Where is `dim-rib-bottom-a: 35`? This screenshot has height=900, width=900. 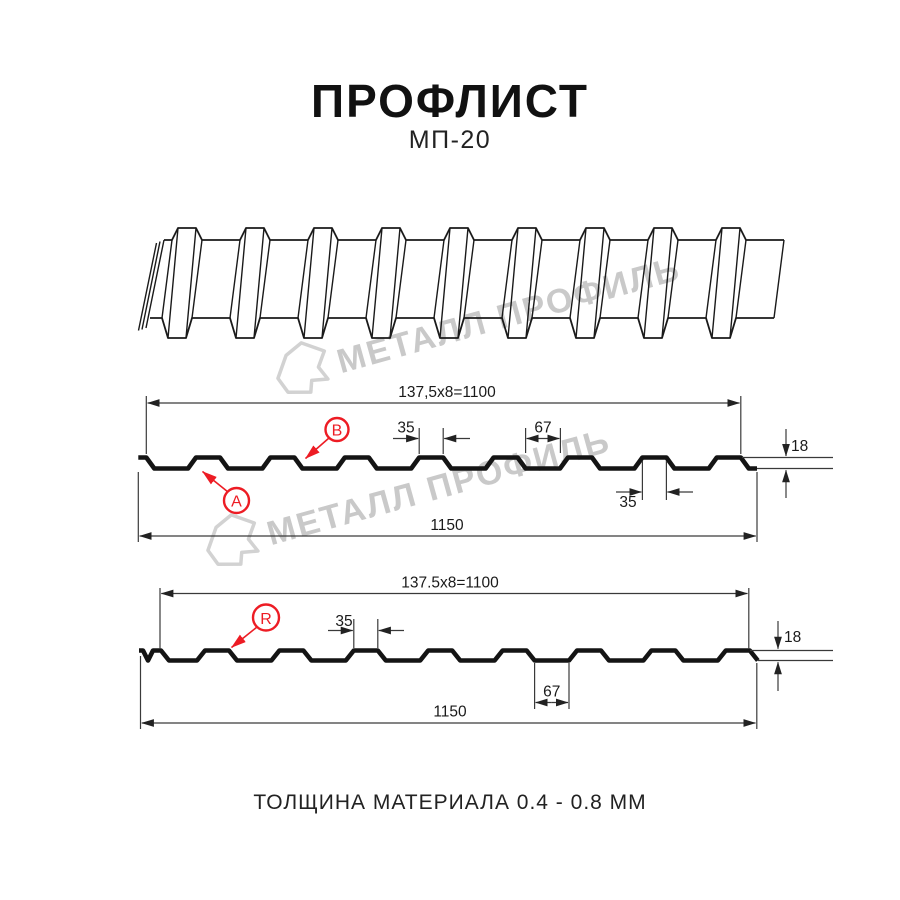
dim-rib-bottom-a: 35 is located at coordinates (654, 486).